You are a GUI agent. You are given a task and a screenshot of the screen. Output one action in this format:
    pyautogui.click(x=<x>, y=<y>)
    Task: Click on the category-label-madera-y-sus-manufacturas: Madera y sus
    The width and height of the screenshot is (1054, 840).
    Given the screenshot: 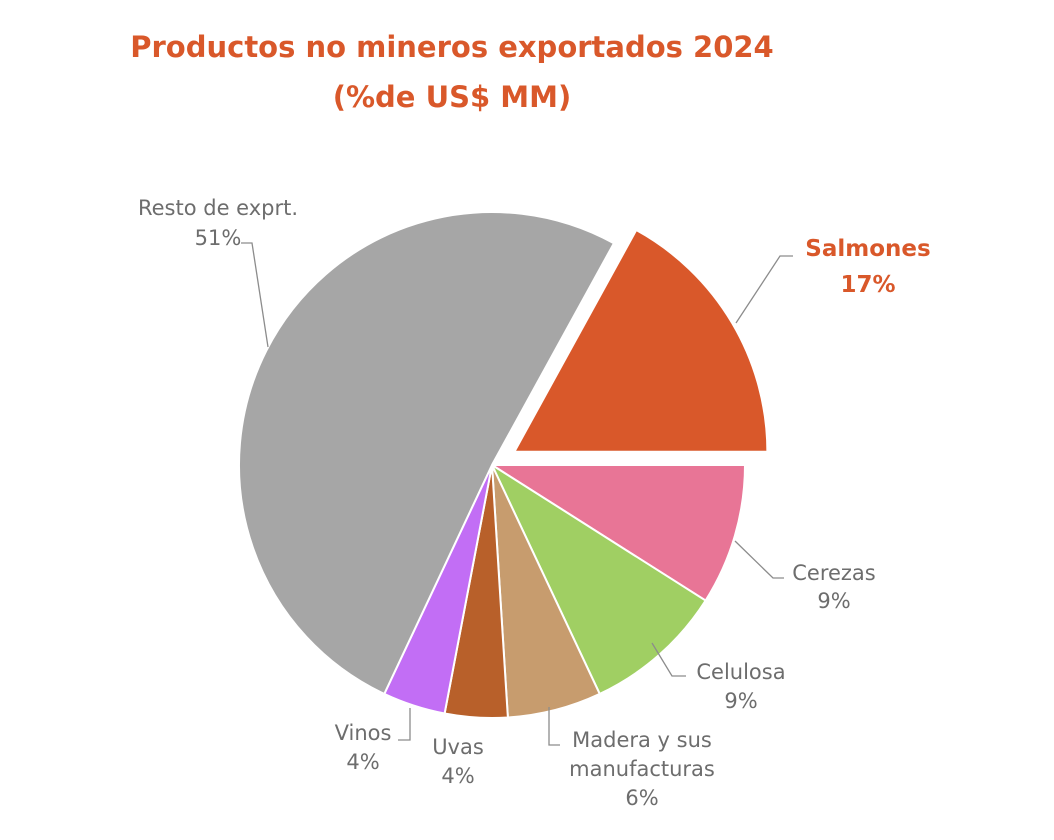 What is the action you would take?
    pyautogui.click(x=642, y=740)
    